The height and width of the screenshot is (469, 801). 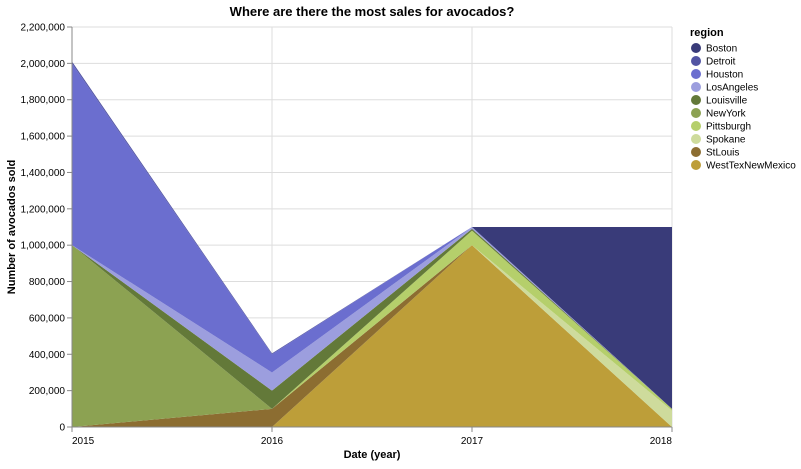 I want to click on y-tick-label: 1,400,000, so click(x=43, y=173).